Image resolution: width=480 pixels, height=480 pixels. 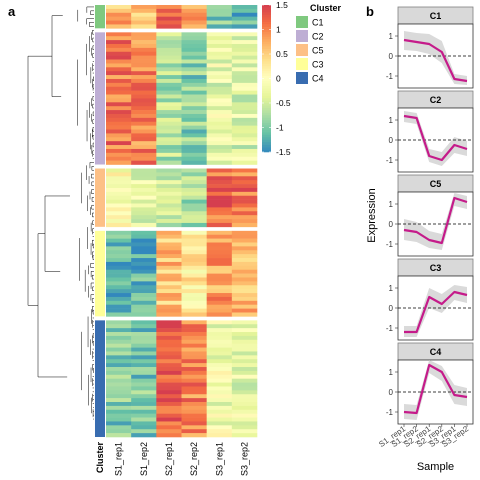 I want to click on colorbar-tick-label: -1, so click(x=280, y=128).